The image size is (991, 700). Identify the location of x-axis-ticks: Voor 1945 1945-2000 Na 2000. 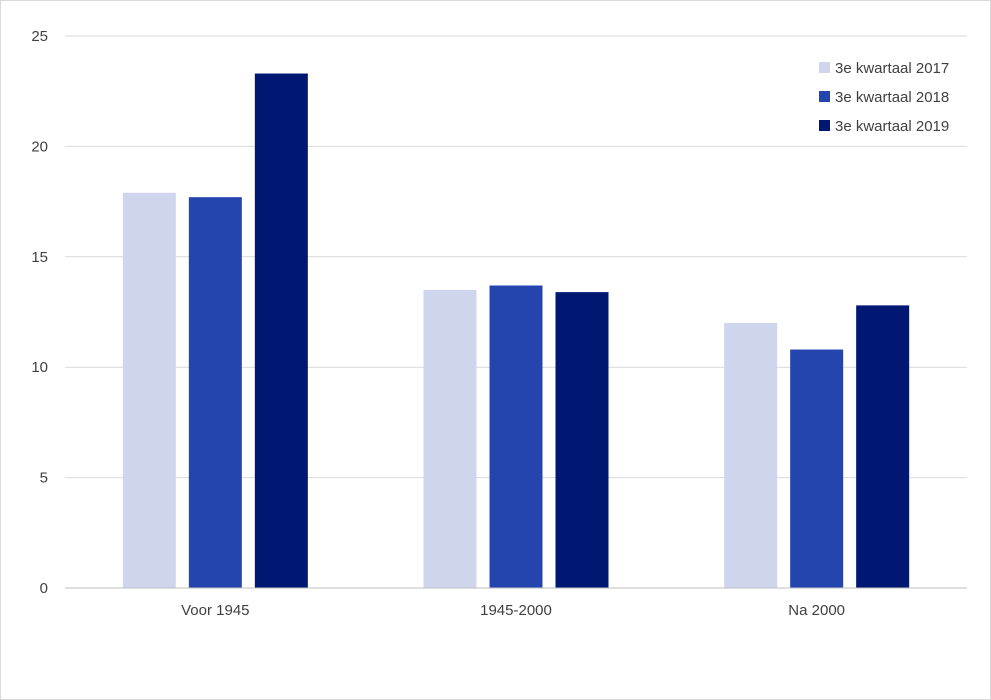
(513, 610).